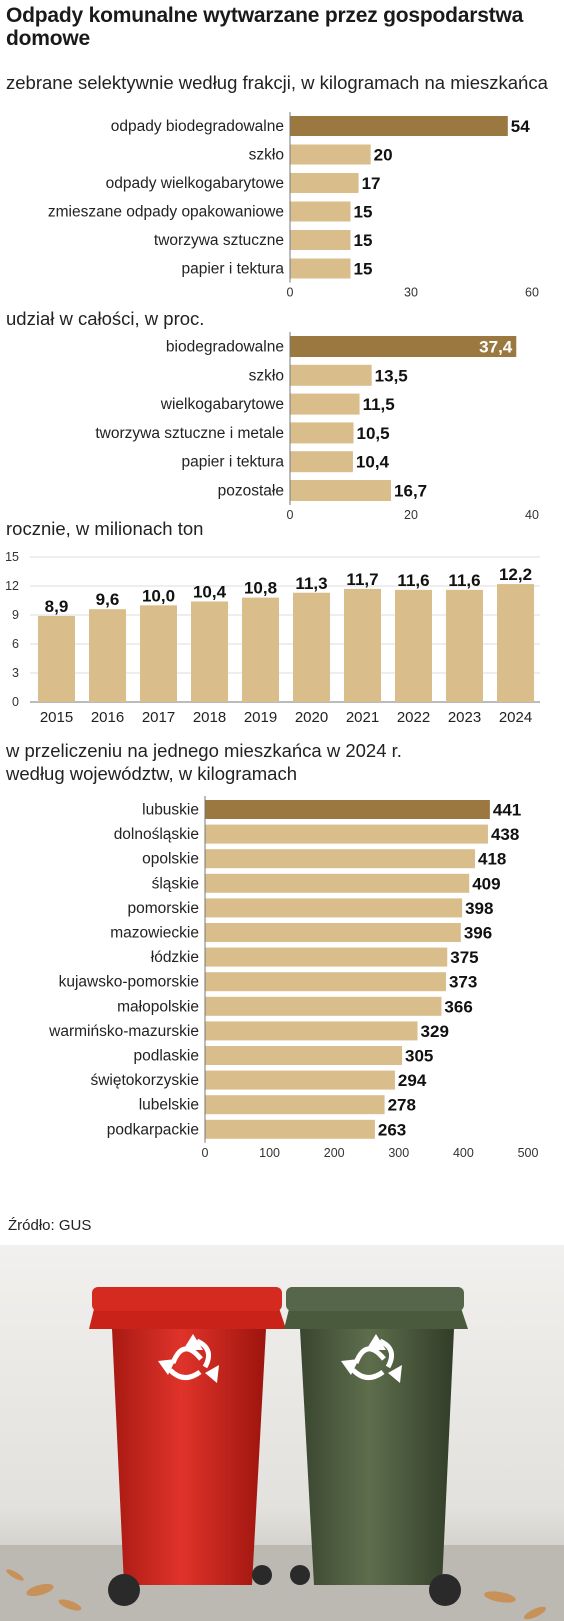 The image size is (564, 1621). Describe the element at coordinates (266, 375) in the screenshot. I see `category-label: szkło` at that location.